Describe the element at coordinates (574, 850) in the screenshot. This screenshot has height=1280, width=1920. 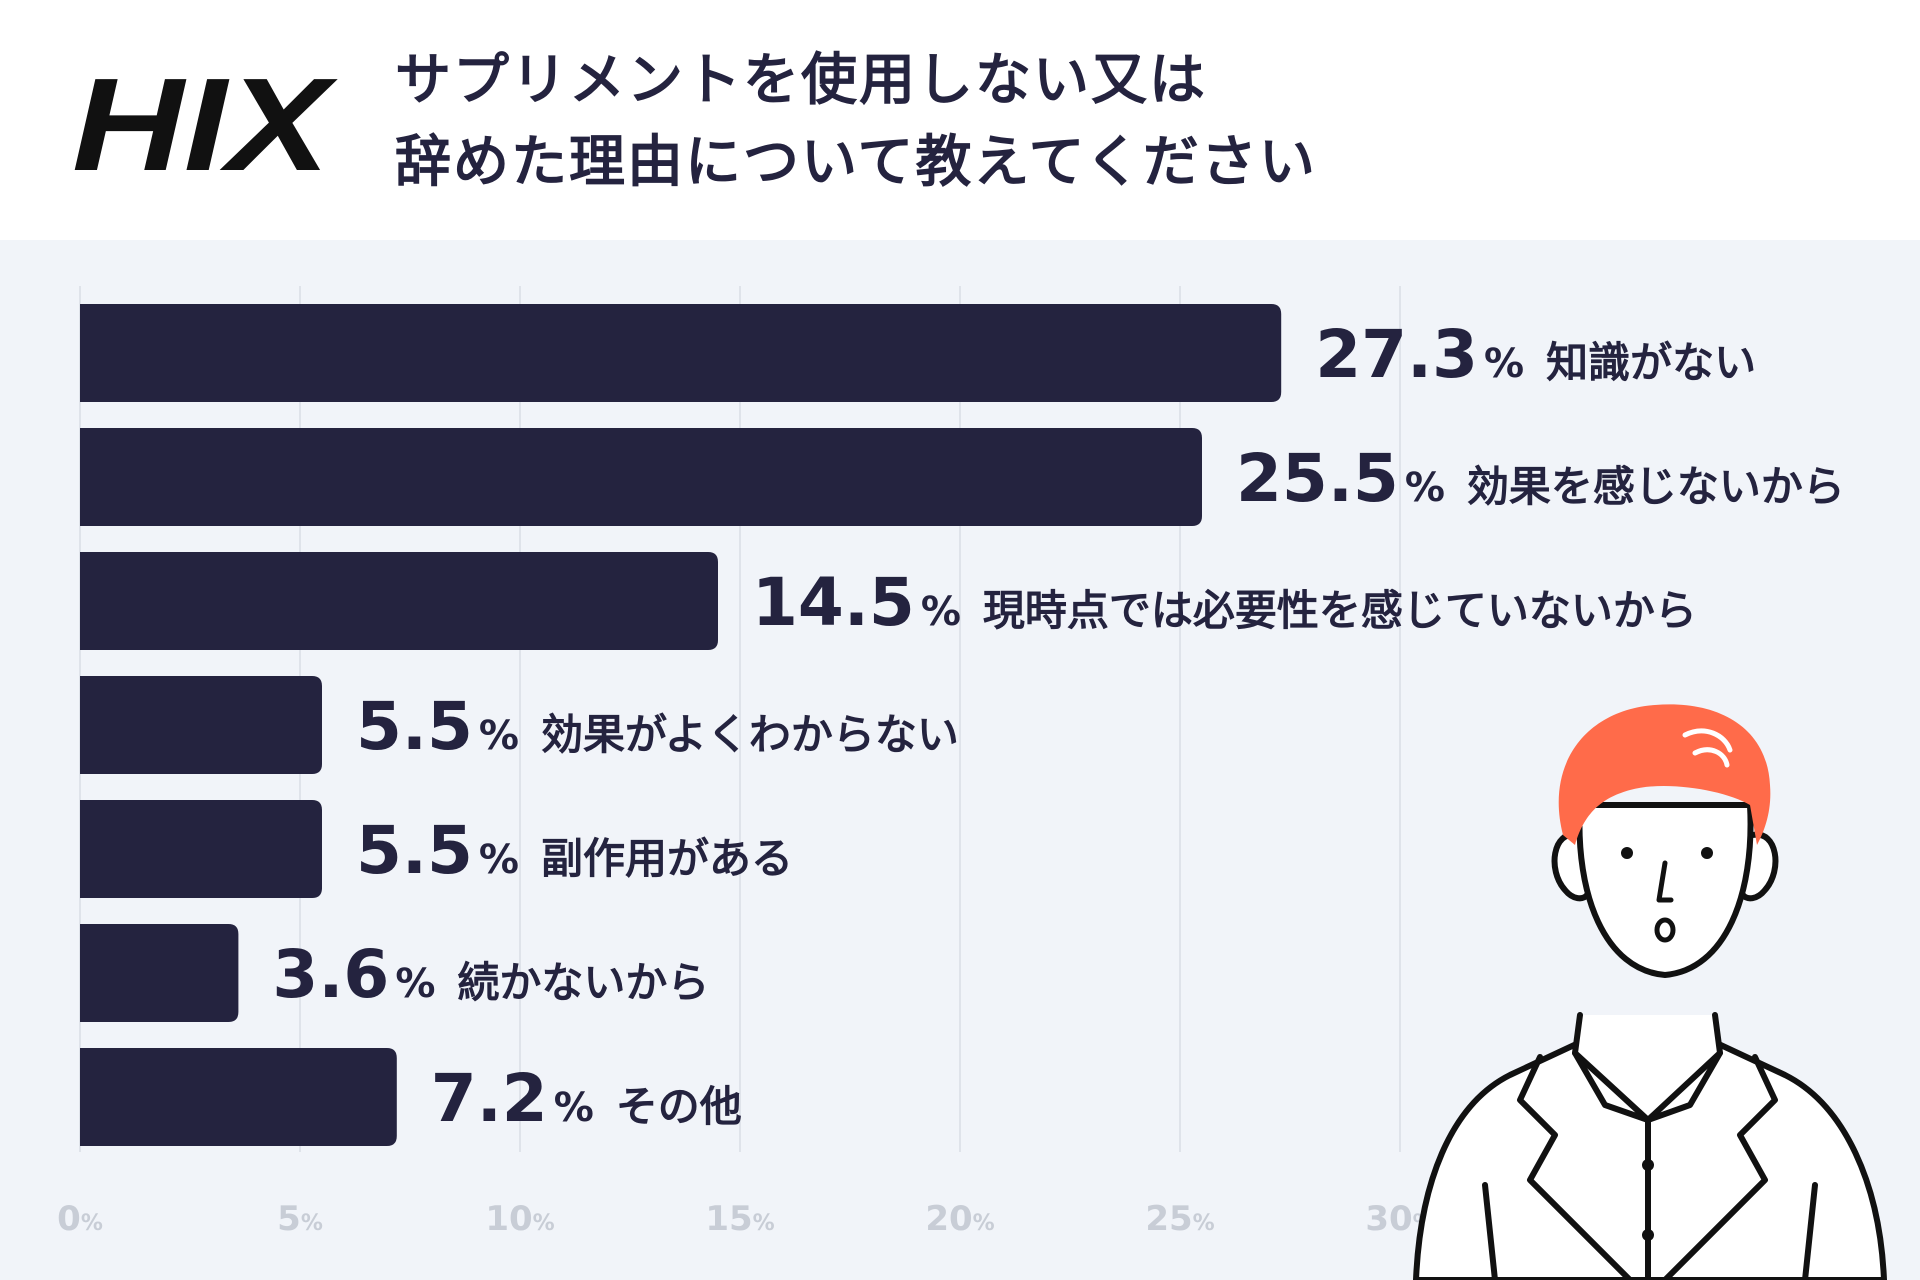
I see `data-label: 5.5% 副作用がある` at that location.